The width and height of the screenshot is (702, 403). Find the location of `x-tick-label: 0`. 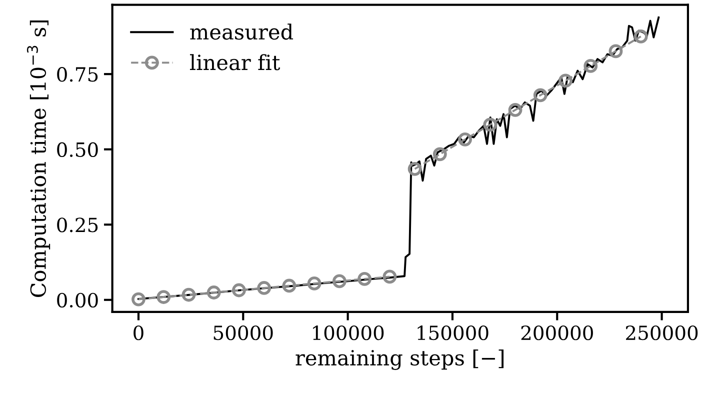

x-tick-label: 0 is located at coordinates (139, 332).